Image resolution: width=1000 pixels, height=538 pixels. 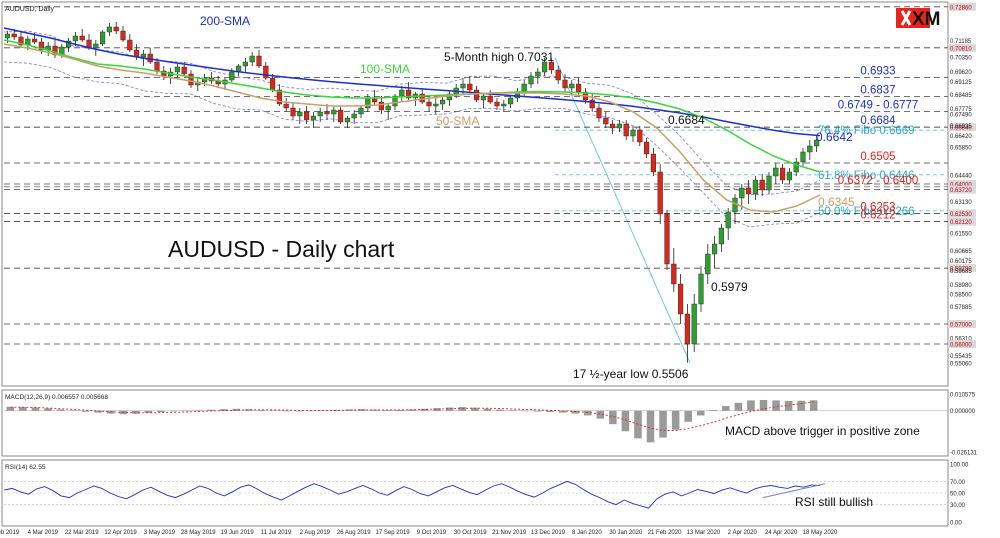 I want to click on macd-tick-label: 0.000000, so click(x=963, y=412).